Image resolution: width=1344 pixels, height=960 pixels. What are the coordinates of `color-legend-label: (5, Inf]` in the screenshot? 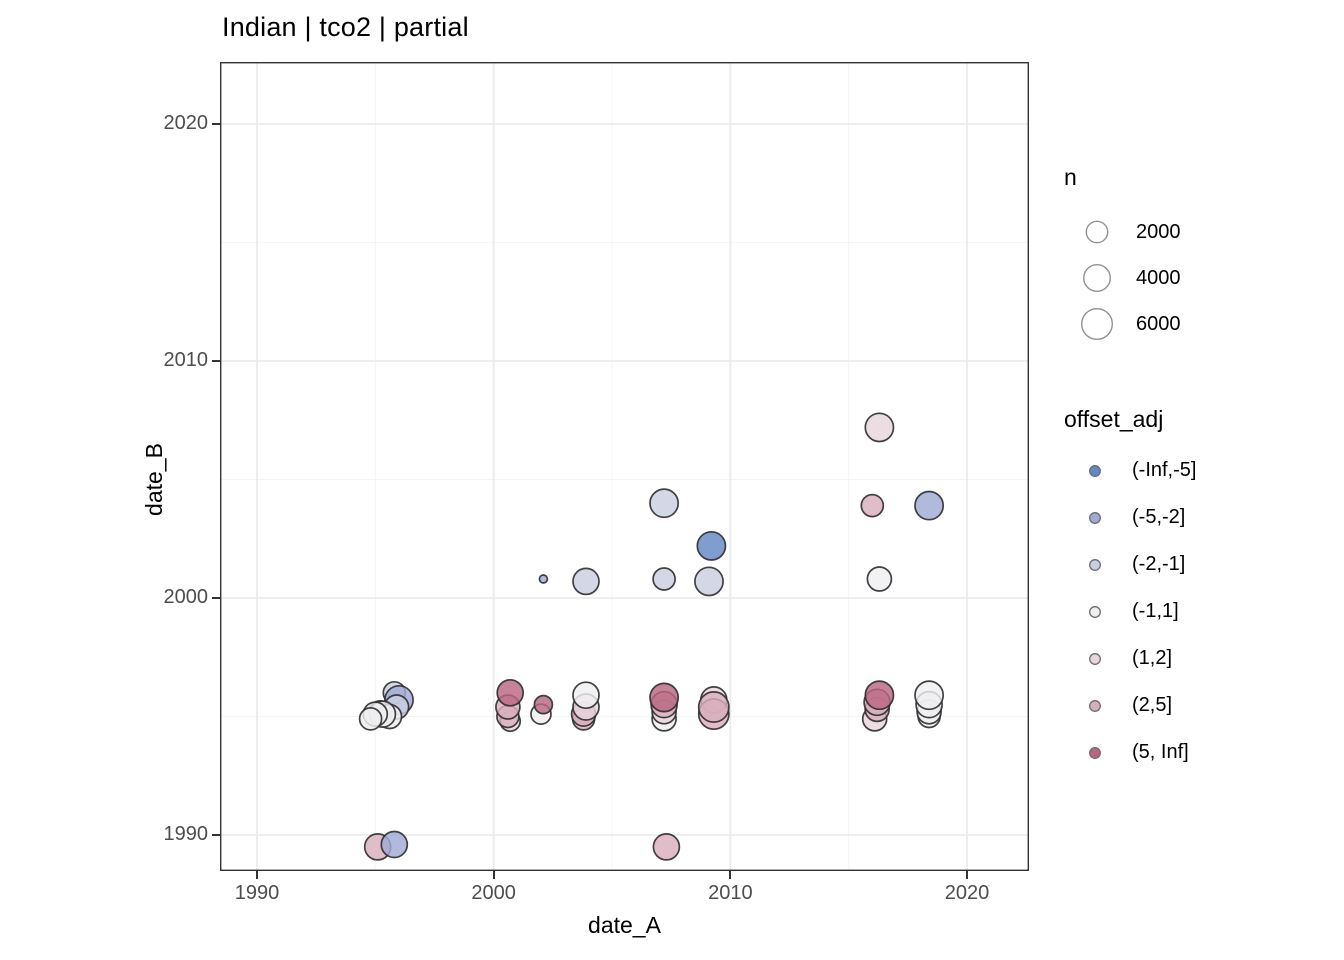 It's located at (1160, 752).